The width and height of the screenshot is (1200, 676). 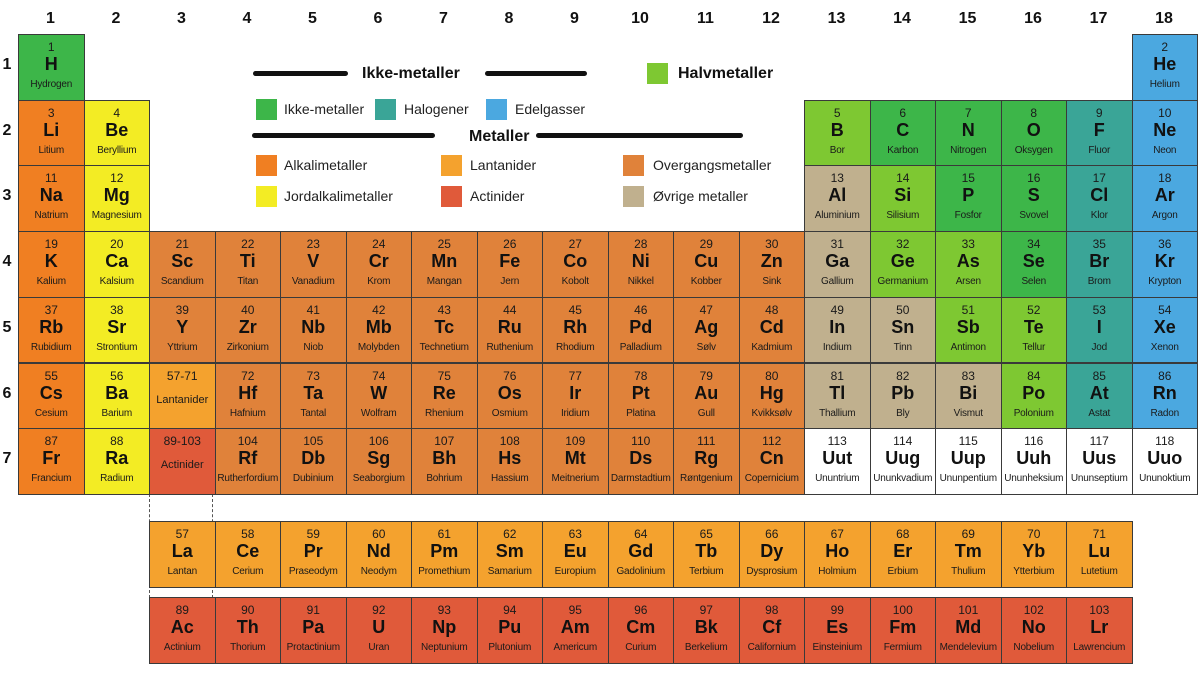 I want to click on element-cell: 44 Ru Ruthenium, so click(x=509, y=330).